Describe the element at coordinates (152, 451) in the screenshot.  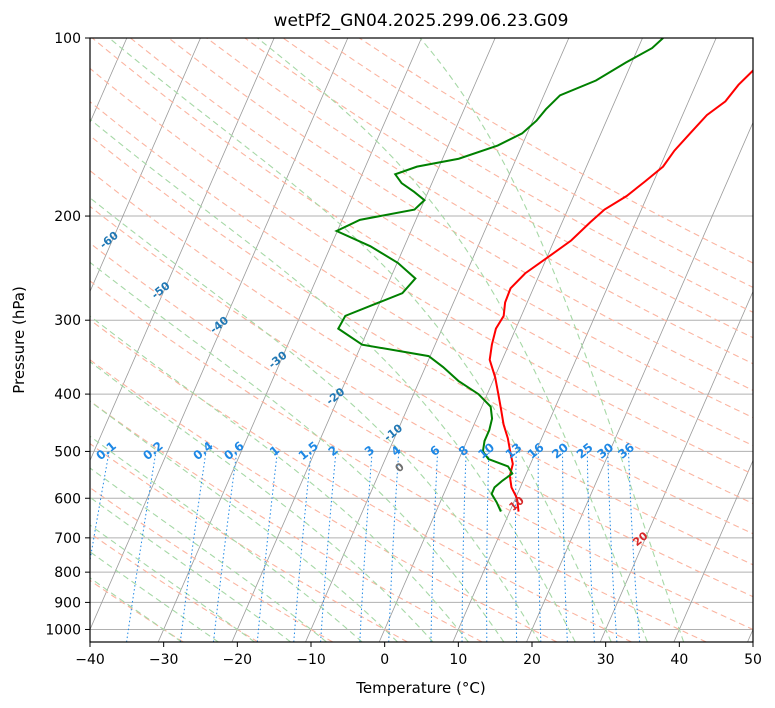
I see `mixing-ratio-label: 0.2` at that location.